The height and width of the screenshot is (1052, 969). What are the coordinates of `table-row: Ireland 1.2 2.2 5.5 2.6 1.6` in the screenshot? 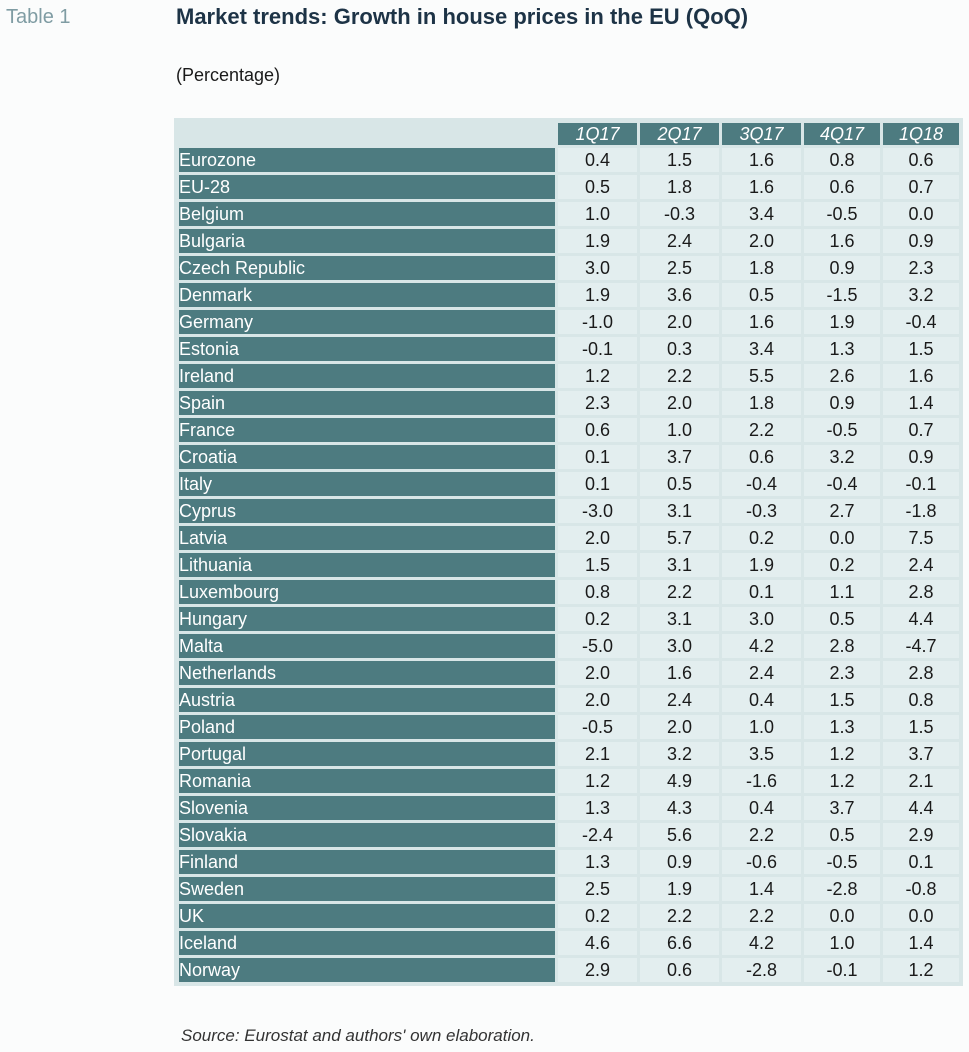 It's located at (569, 376).